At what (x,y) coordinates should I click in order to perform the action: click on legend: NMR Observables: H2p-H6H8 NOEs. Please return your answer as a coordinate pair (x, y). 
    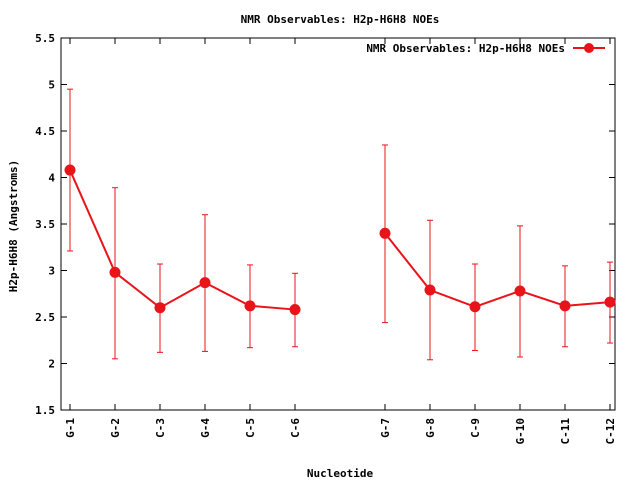
    Looking at the image, I should click on (485, 48).